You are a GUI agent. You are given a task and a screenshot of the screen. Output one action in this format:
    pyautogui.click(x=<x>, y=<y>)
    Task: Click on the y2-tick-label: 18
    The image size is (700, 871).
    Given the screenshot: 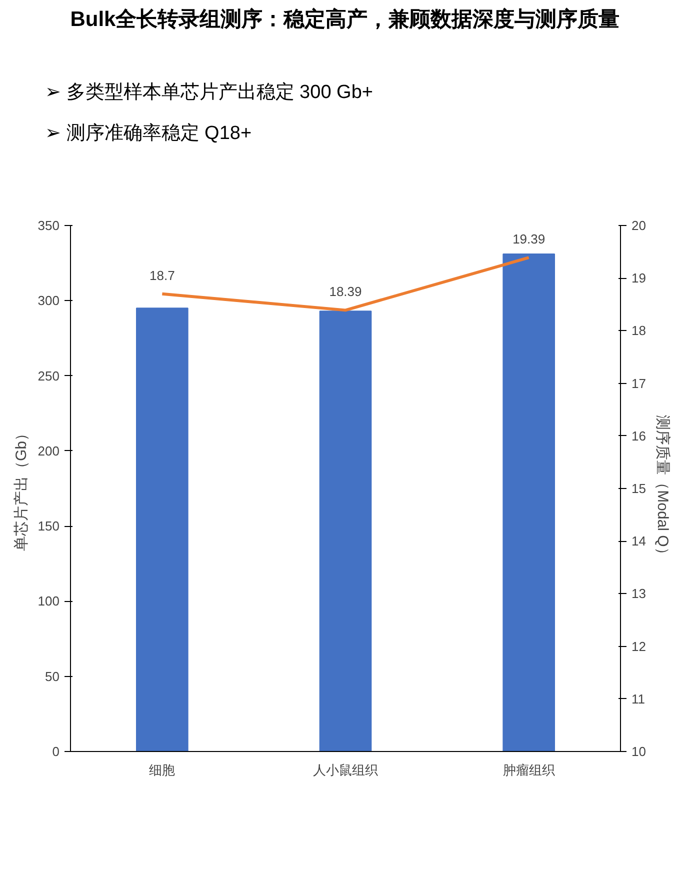 What is the action you would take?
    pyautogui.click(x=639, y=330)
    